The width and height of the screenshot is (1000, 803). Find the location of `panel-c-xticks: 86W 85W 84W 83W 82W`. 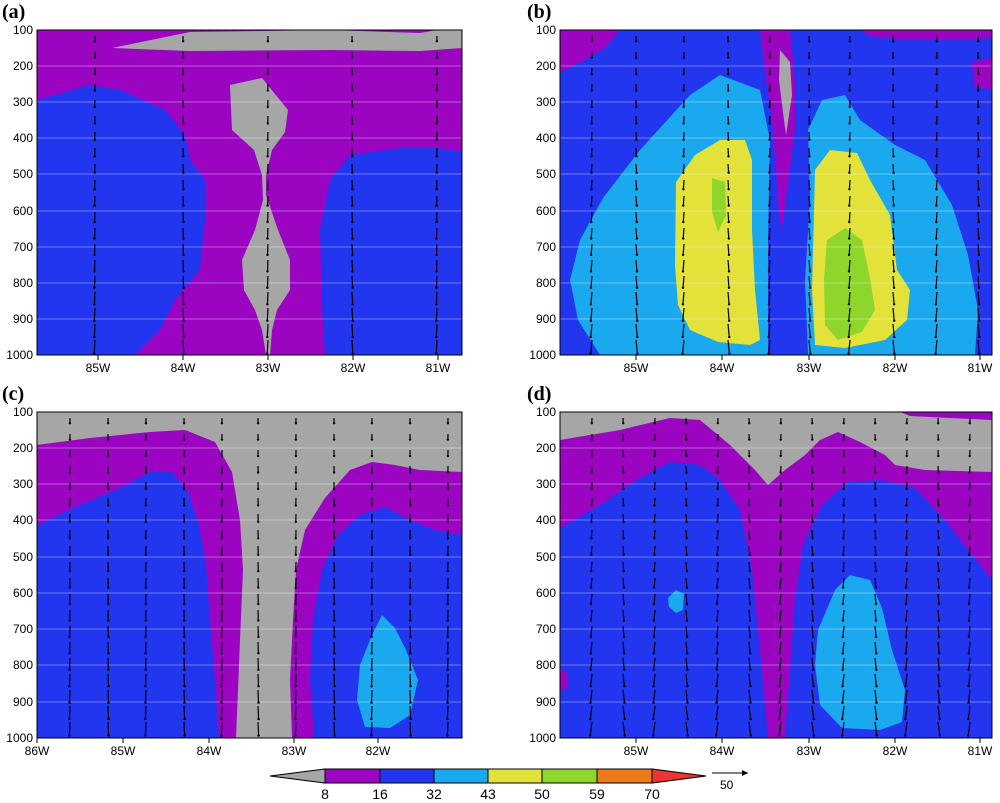

panel-c-xticks: 86W 85W 84W 83W 82W is located at coordinates (208, 748).